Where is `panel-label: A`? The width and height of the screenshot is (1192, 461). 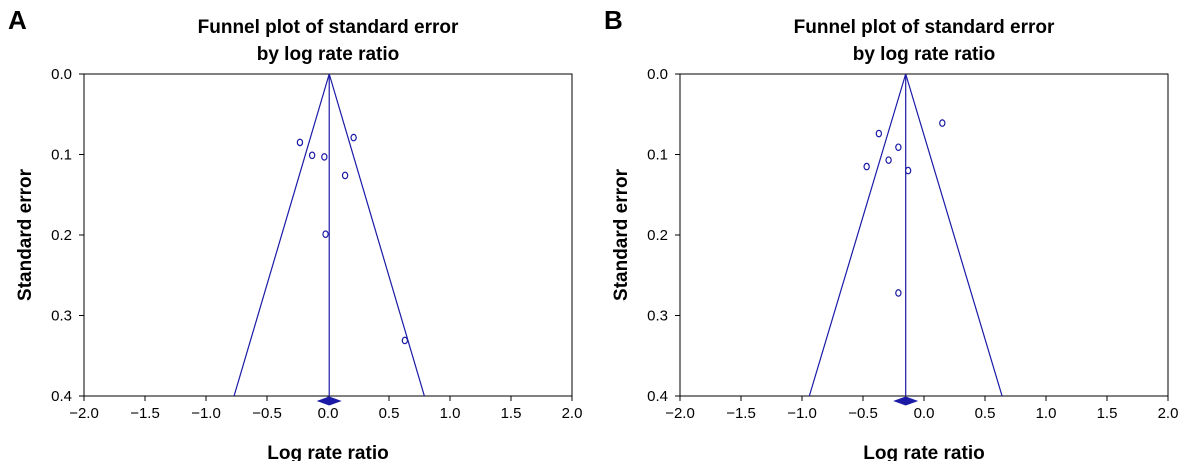 panel-label: A is located at coordinates (17, 20).